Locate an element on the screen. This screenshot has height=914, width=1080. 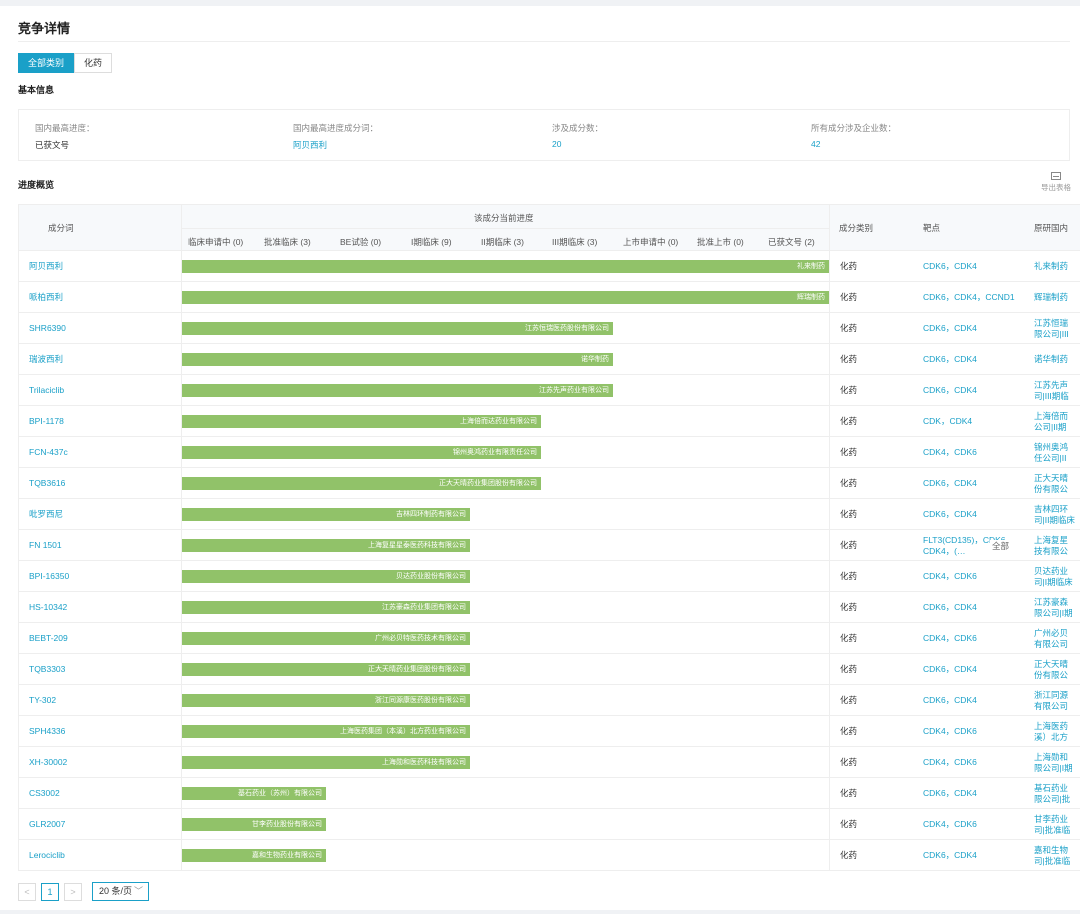
header-subdivider is located at coordinates (505, 228).